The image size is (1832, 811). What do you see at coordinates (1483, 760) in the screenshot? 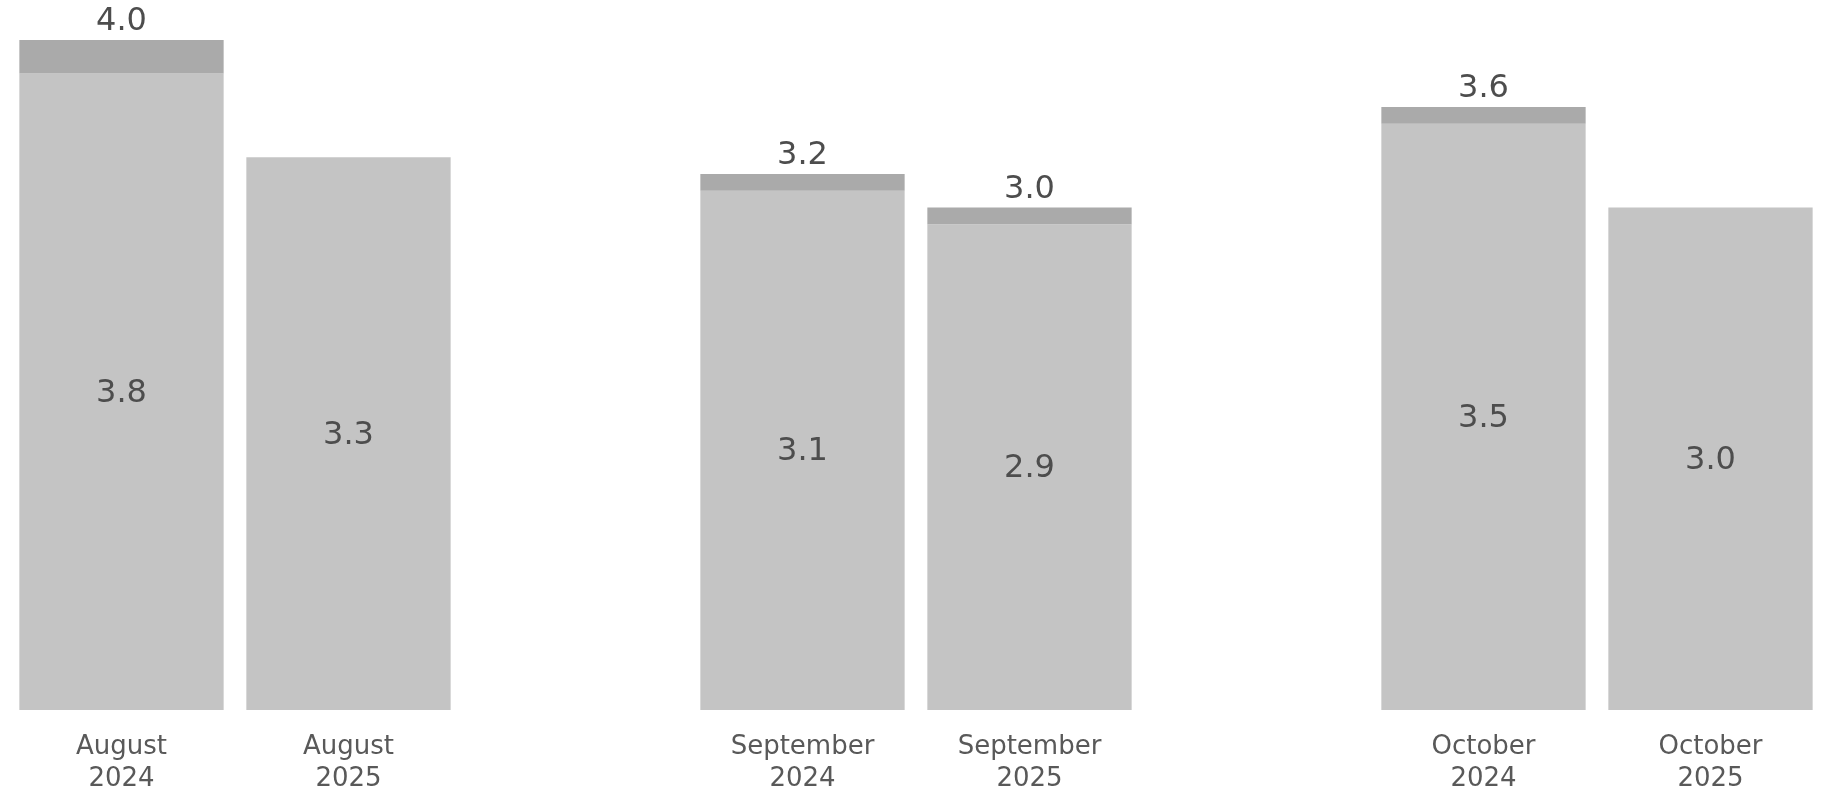
I see `x-tick-label: October 2024` at bounding box center [1483, 760].